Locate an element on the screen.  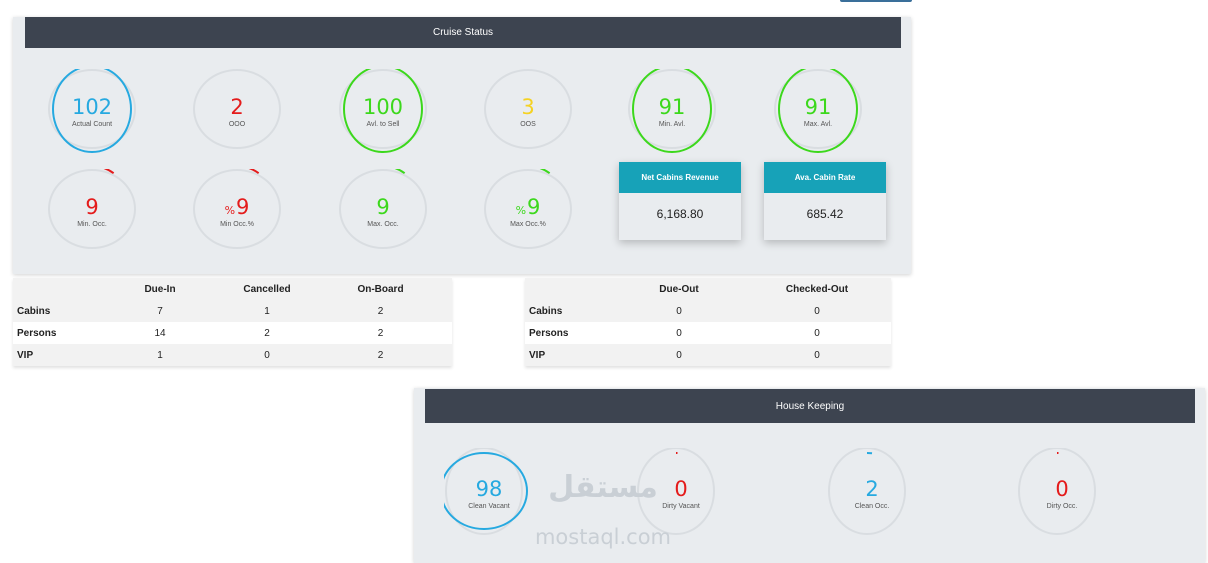
table-cell: 7 is located at coordinates (160, 311).